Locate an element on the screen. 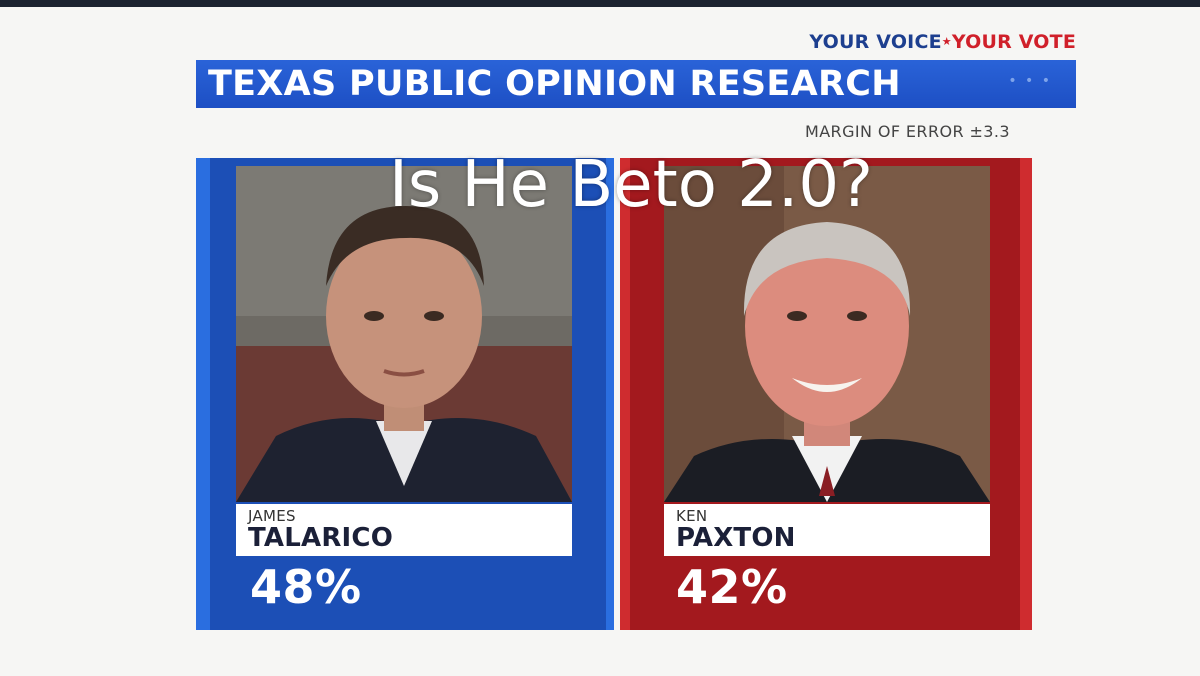 The image size is (1200, 676). candidate-photo-paxton is located at coordinates (827, 334).